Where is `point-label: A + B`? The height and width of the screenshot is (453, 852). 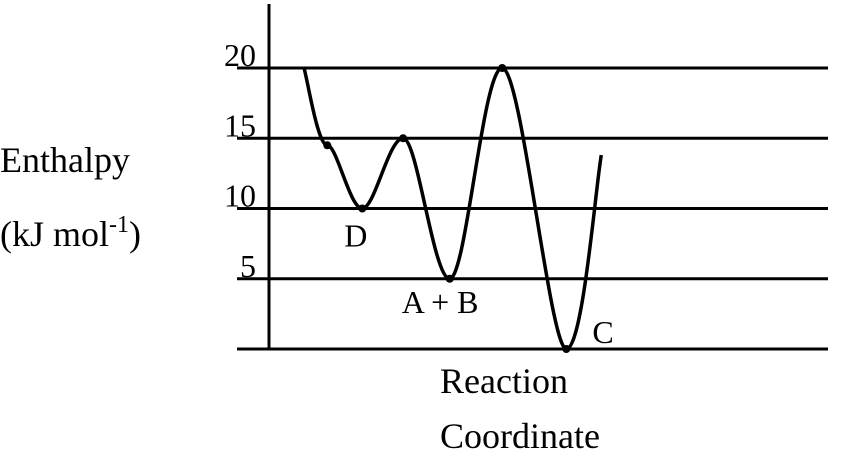 point-label: A + B is located at coordinates (440, 302).